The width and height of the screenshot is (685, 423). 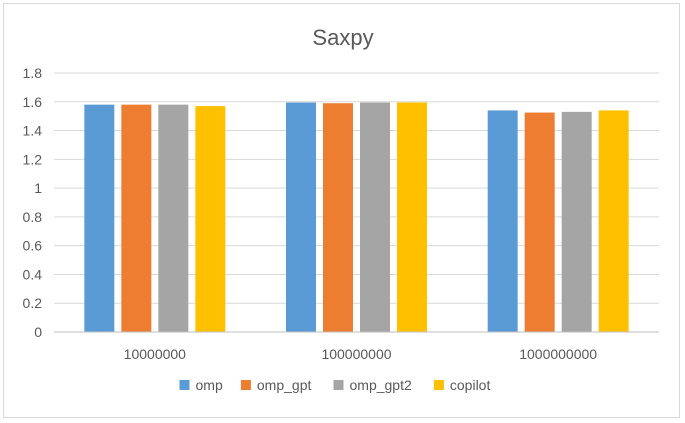 What do you see at coordinates (33, 246) in the screenshot?
I see `y-tick-label: 0.6` at bounding box center [33, 246].